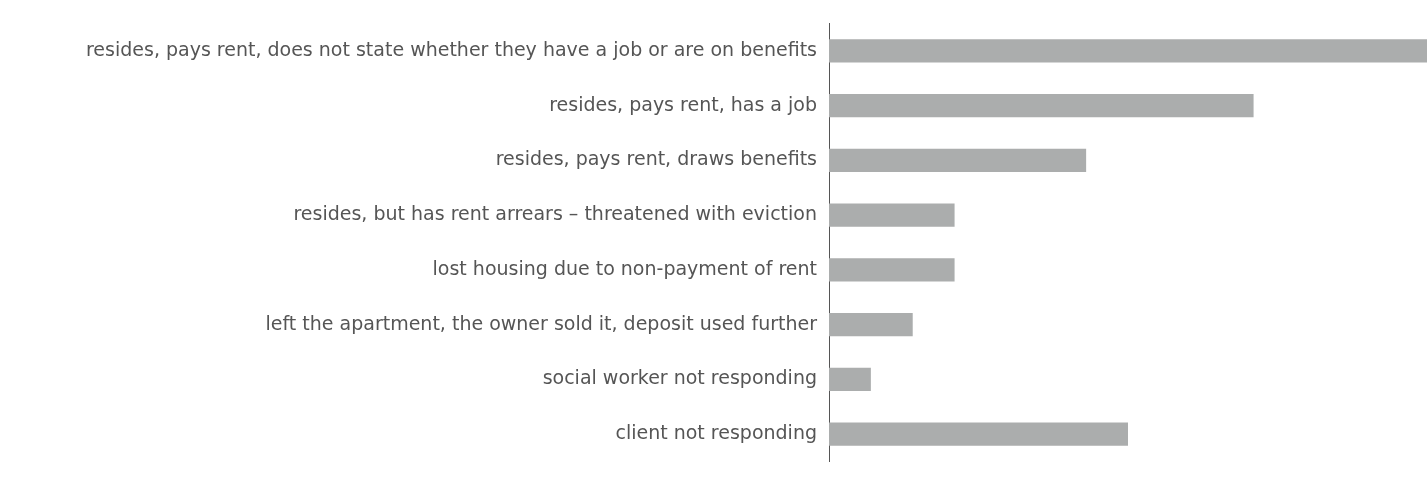  I want to click on y-tick-label: resides, pays rent, does not state whether they have a job or are on benefits, so click(451, 48).